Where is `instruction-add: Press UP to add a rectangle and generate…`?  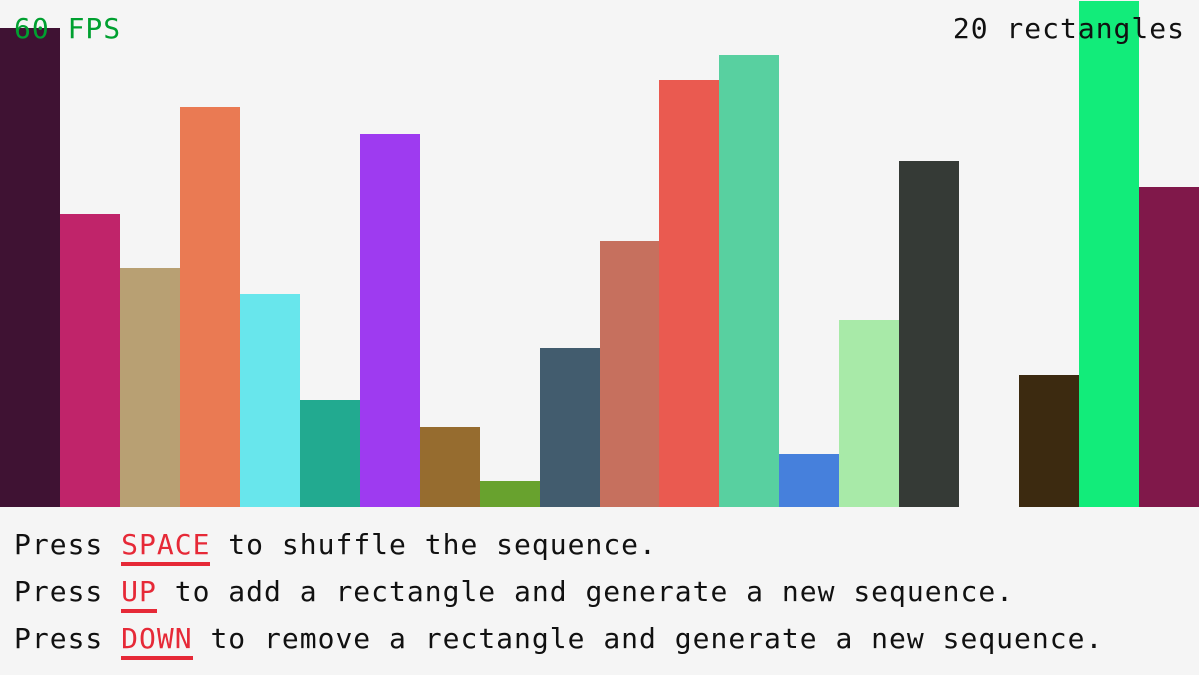
instruction-add: Press UP to add a rectangle and generate… is located at coordinates (514, 594).